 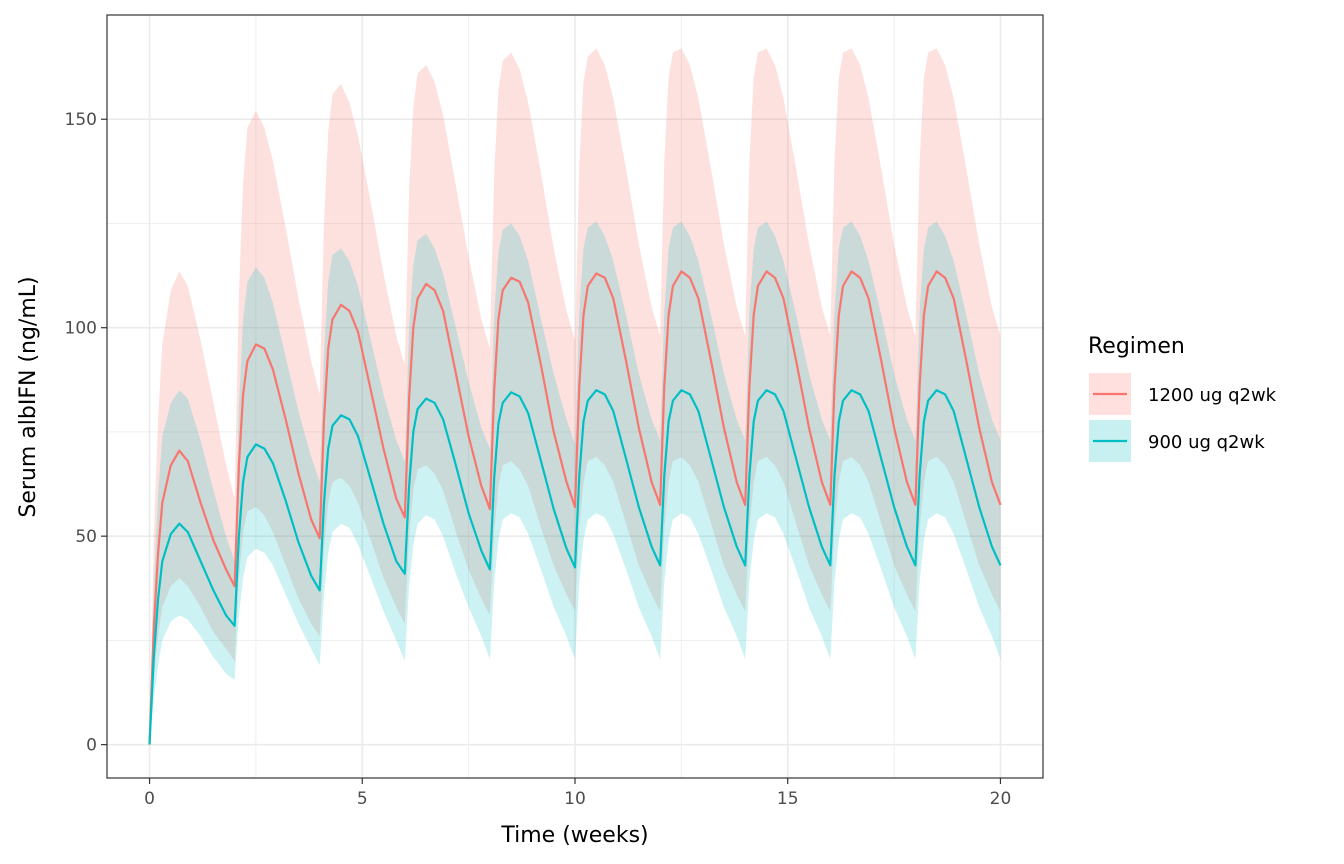 What do you see at coordinates (575, 799) in the screenshot?
I see `x-tick-label: 10` at bounding box center [575, 799].